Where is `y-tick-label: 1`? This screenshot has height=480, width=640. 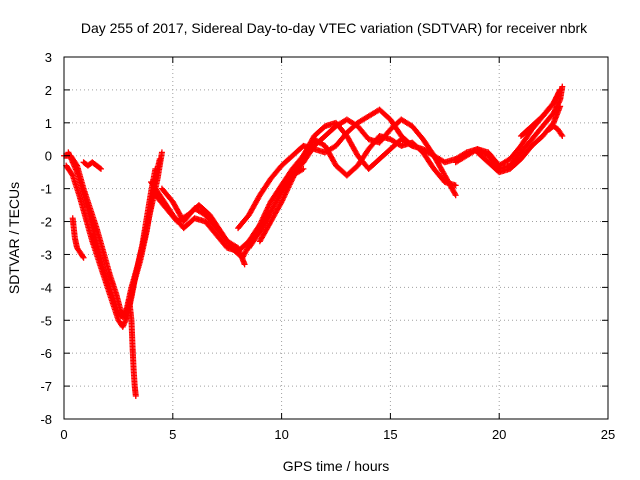 y-tick-label: 1 is located at coordinates (48, 123).